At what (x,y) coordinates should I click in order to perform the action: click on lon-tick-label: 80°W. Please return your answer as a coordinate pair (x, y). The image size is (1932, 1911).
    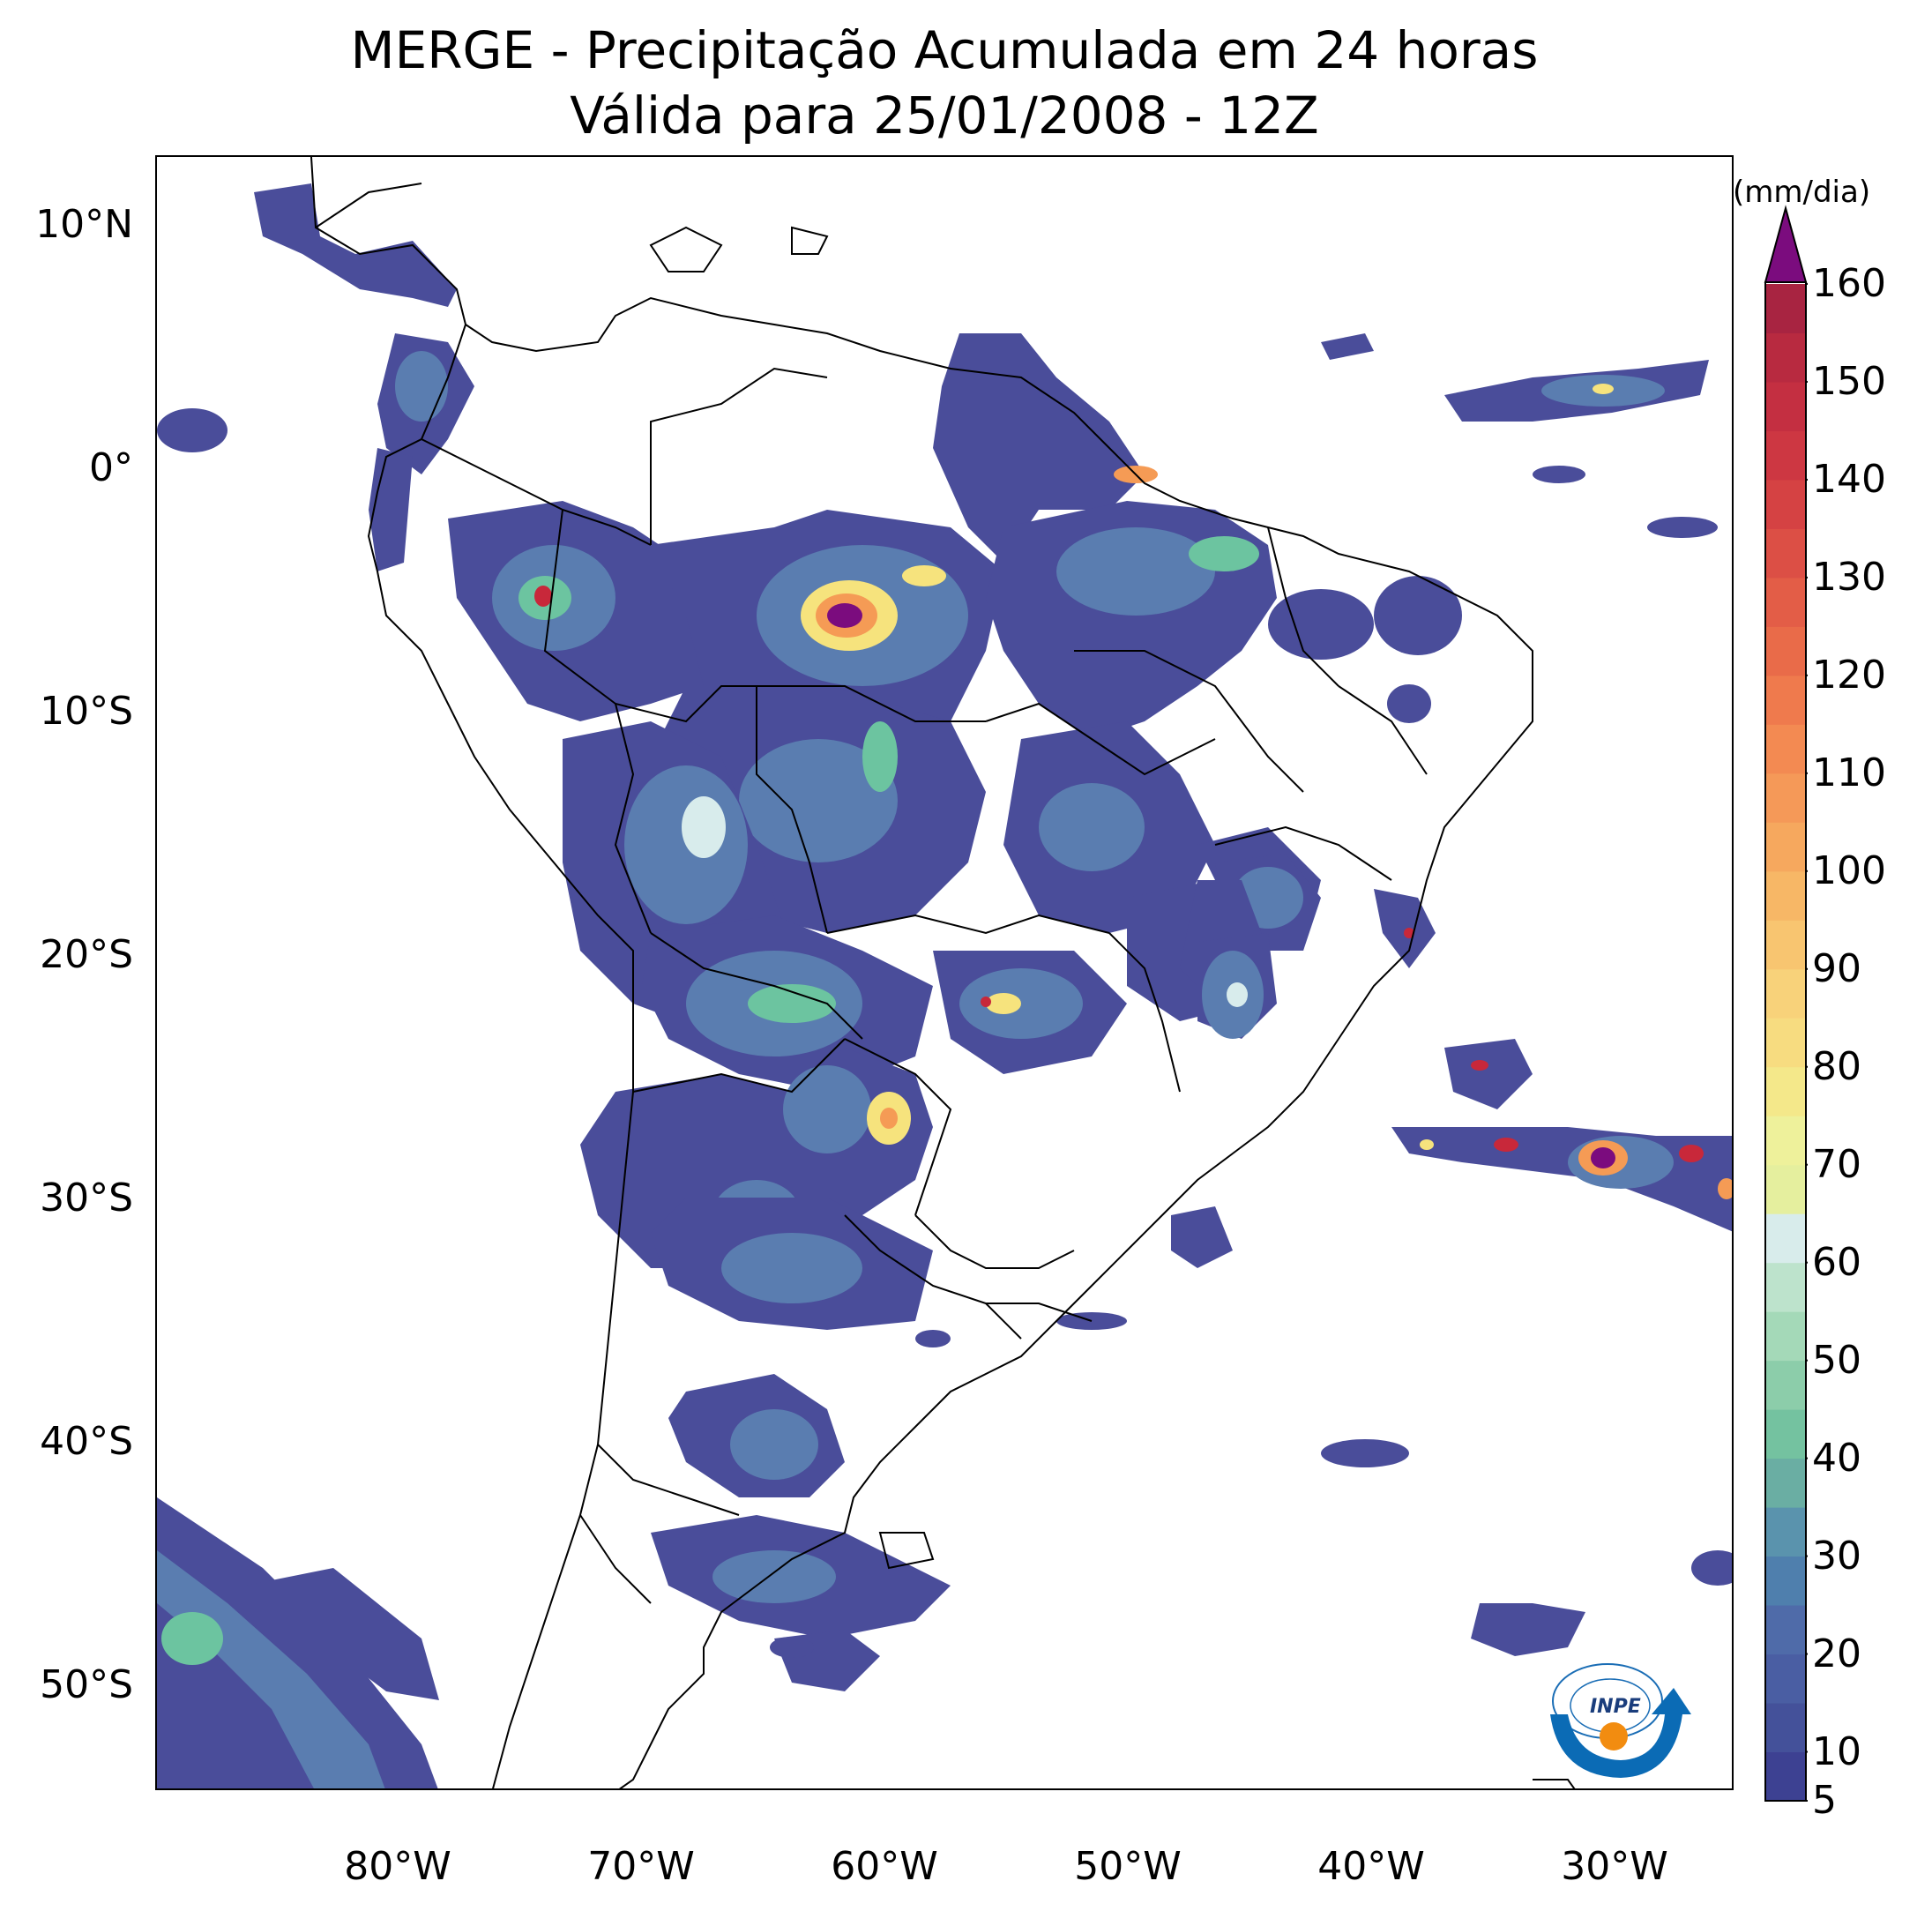
    Looking at the image, I should click on (397, 1866).